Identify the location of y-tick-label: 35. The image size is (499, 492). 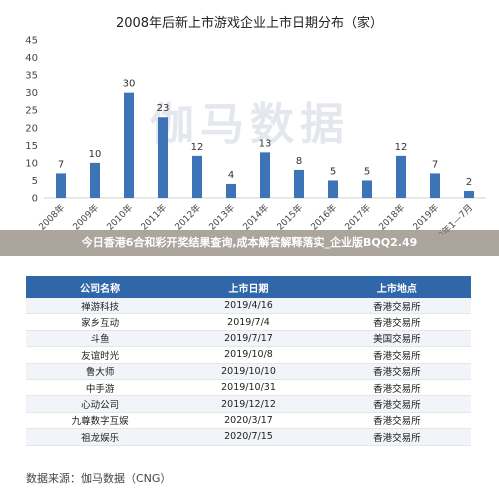
(31, 76).